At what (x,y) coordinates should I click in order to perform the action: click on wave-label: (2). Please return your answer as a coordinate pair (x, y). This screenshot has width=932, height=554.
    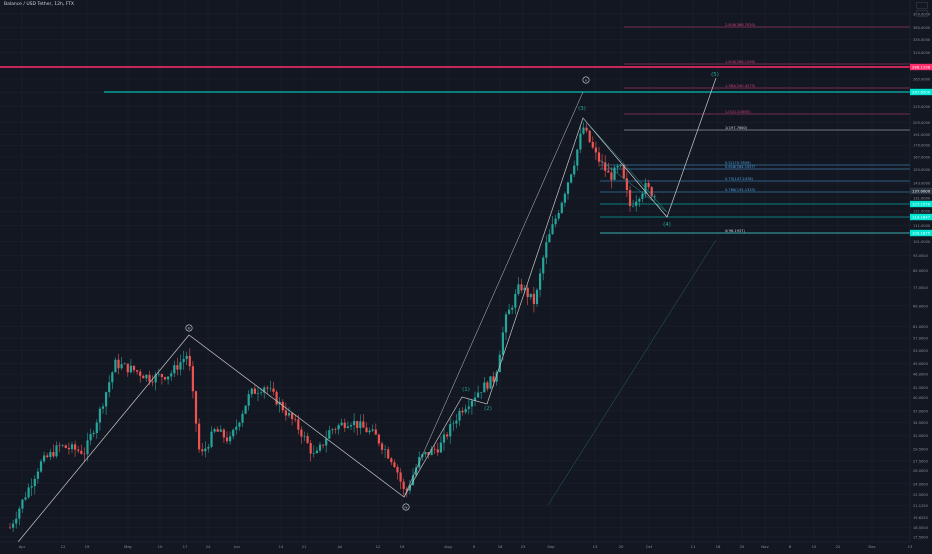
    Looking at the image, I should click on (488, 409).